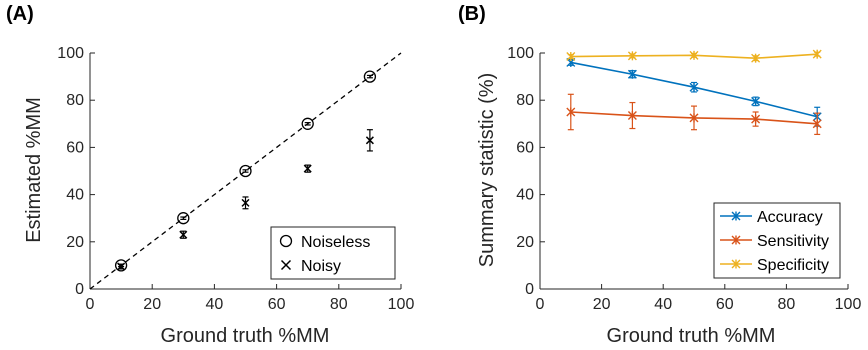  What do you see at coordinates (787, 304) in the screenshot?
I see `panel-b-x-tick-label: 80` at bounding box center [787, 304].